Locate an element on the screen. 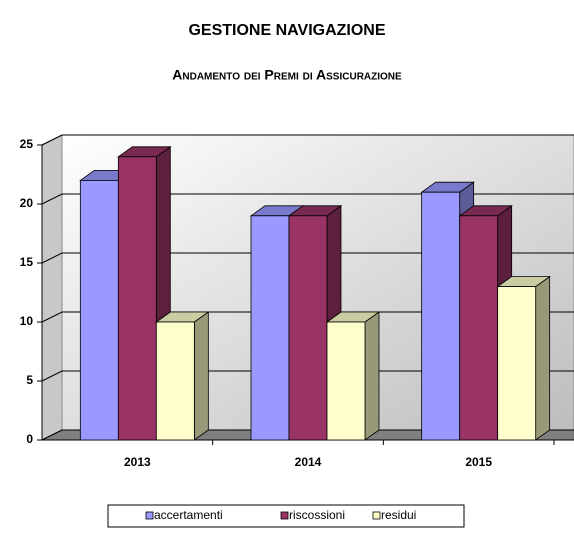 Image resolution: width=574 pixels, height=534 pixels. y-tick-label: 25 is located at coordinates (27, 144).